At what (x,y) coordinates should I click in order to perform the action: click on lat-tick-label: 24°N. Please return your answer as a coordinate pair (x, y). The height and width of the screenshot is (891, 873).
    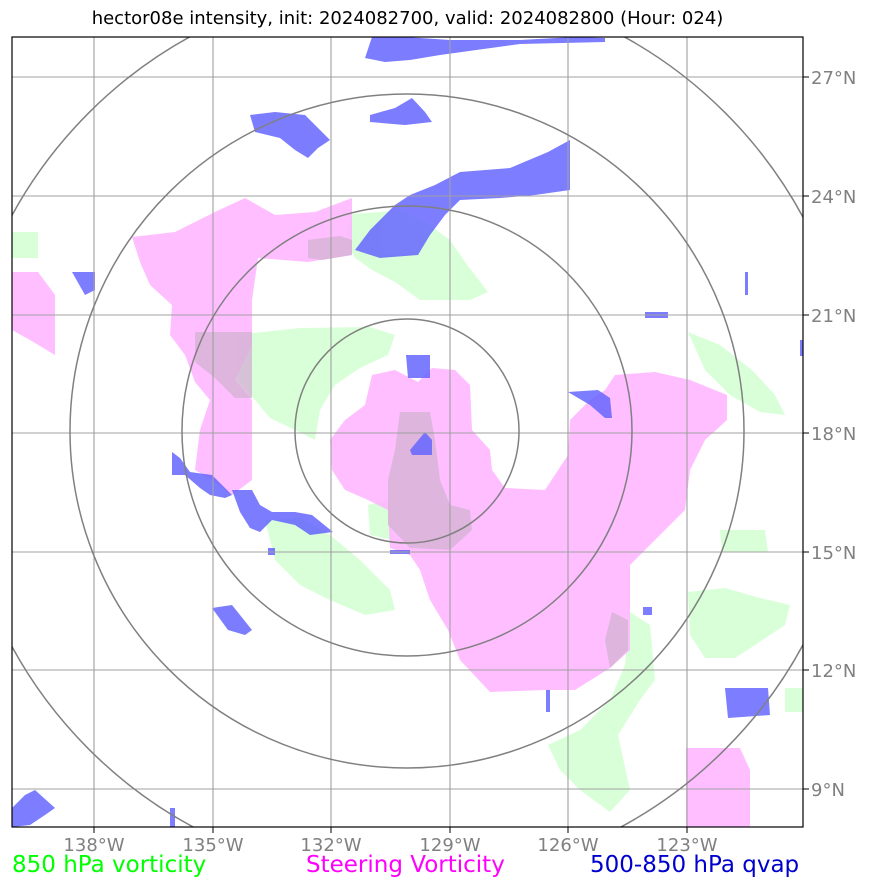
    Looking at the image, I should click on (833, 197).